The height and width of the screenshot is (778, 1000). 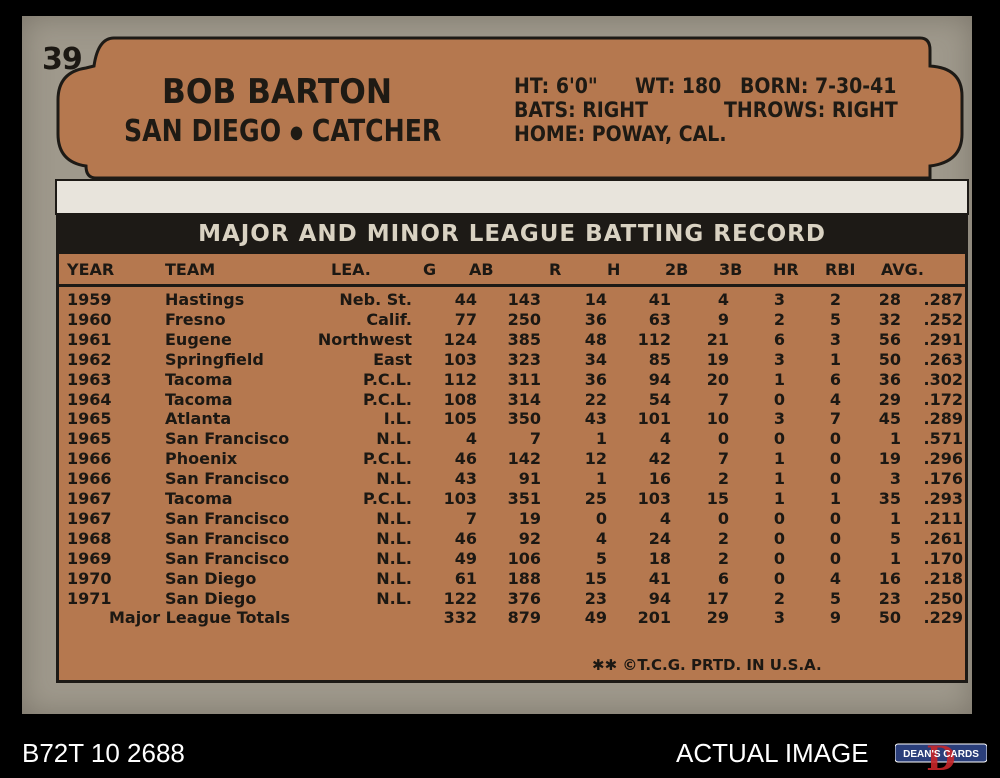 What do you see at coordinates (654, 419) in the screenshot?
I see `cell-hits: 101` at bounding box center [654, 419].